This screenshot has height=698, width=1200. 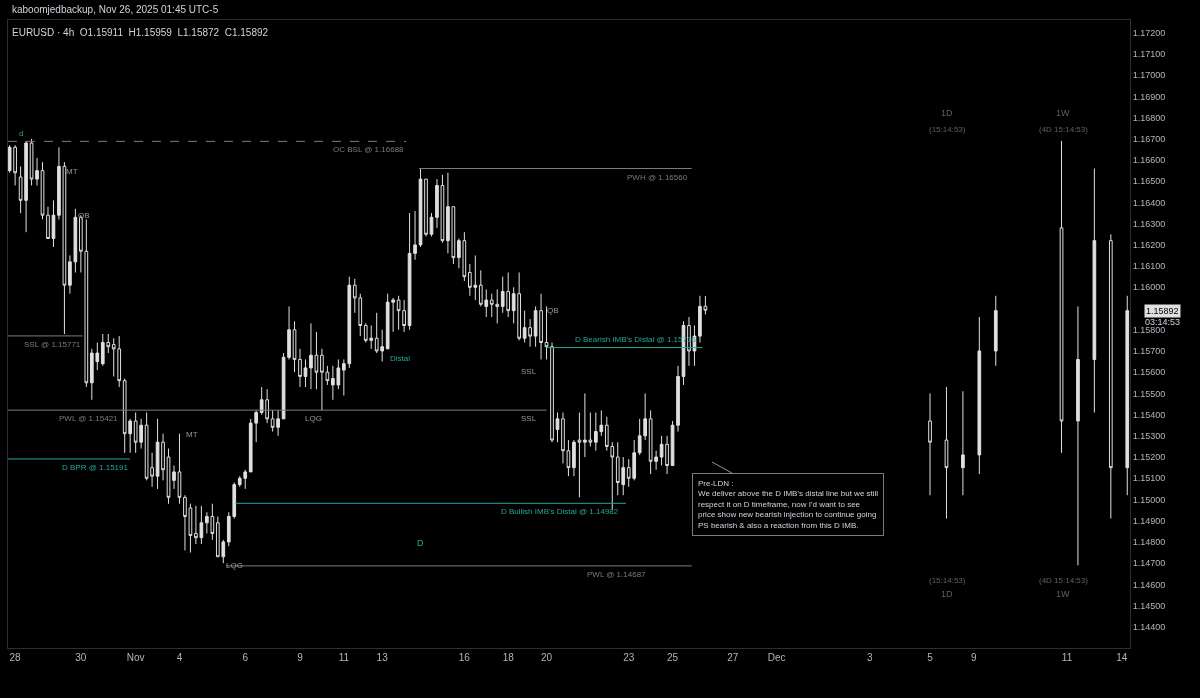 I want to click on ref-line-label: SSL @ 1.15771, so click(x=52, y=344).